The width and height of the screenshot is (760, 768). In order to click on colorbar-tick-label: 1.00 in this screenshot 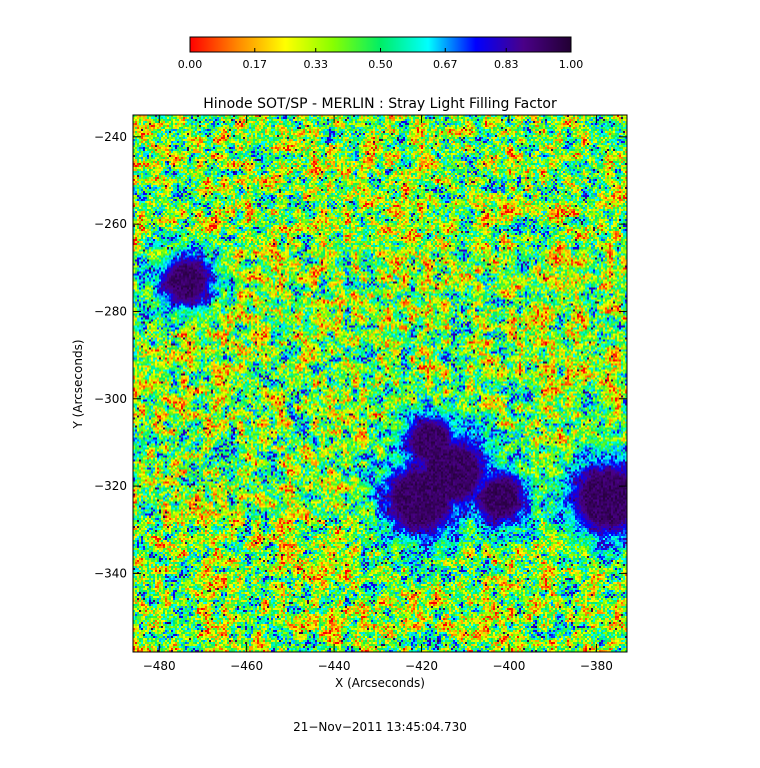, I will do `click(571, 64)`.